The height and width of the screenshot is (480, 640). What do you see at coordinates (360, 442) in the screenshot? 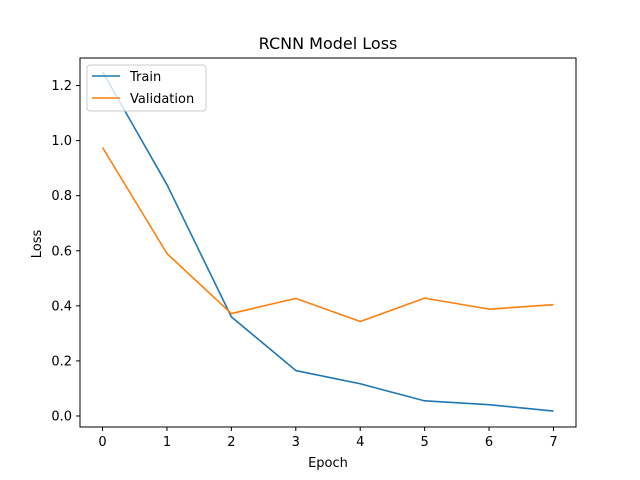
I see `x-tick-label: 4` at bounding box center [360, 442].